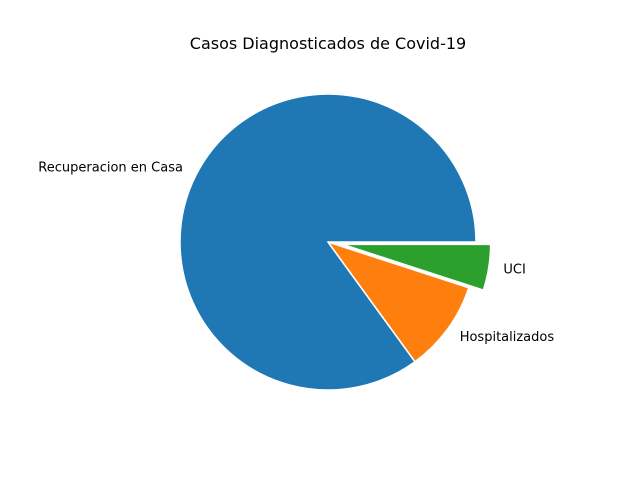  Describe the element at coordinates (514, 269) in the screenshot. I see `pie-label-uci: UCI` at that location.